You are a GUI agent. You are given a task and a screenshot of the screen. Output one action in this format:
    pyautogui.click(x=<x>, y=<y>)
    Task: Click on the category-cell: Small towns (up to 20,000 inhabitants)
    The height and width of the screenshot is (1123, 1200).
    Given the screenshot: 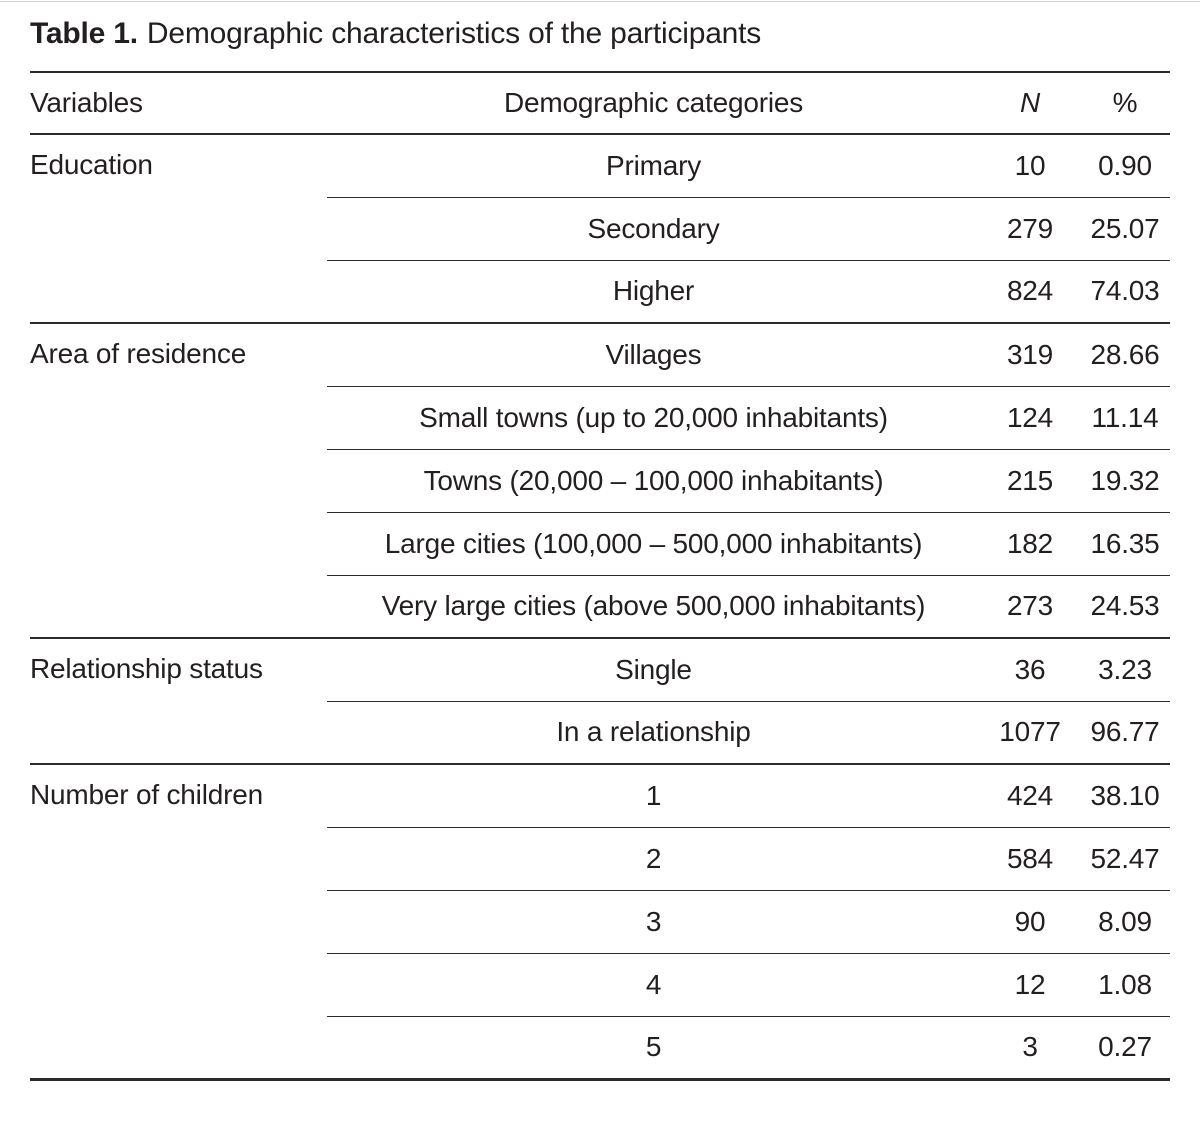 What is the action you would take?
    pyautogui.click(x=653, y=418)
    